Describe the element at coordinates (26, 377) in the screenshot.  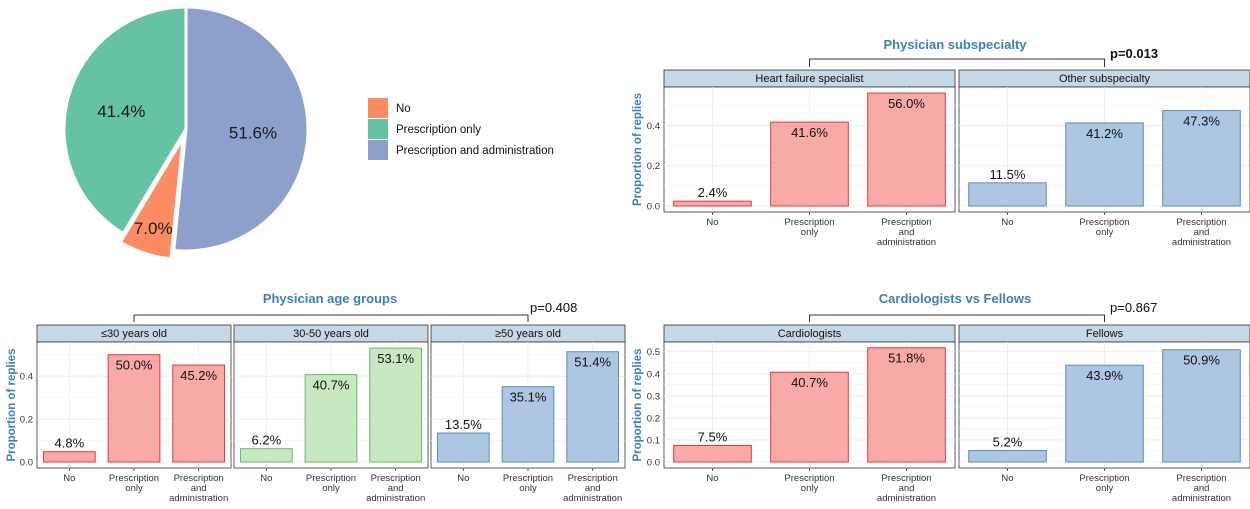
I see `y-tick-label: 0.4` at that location.